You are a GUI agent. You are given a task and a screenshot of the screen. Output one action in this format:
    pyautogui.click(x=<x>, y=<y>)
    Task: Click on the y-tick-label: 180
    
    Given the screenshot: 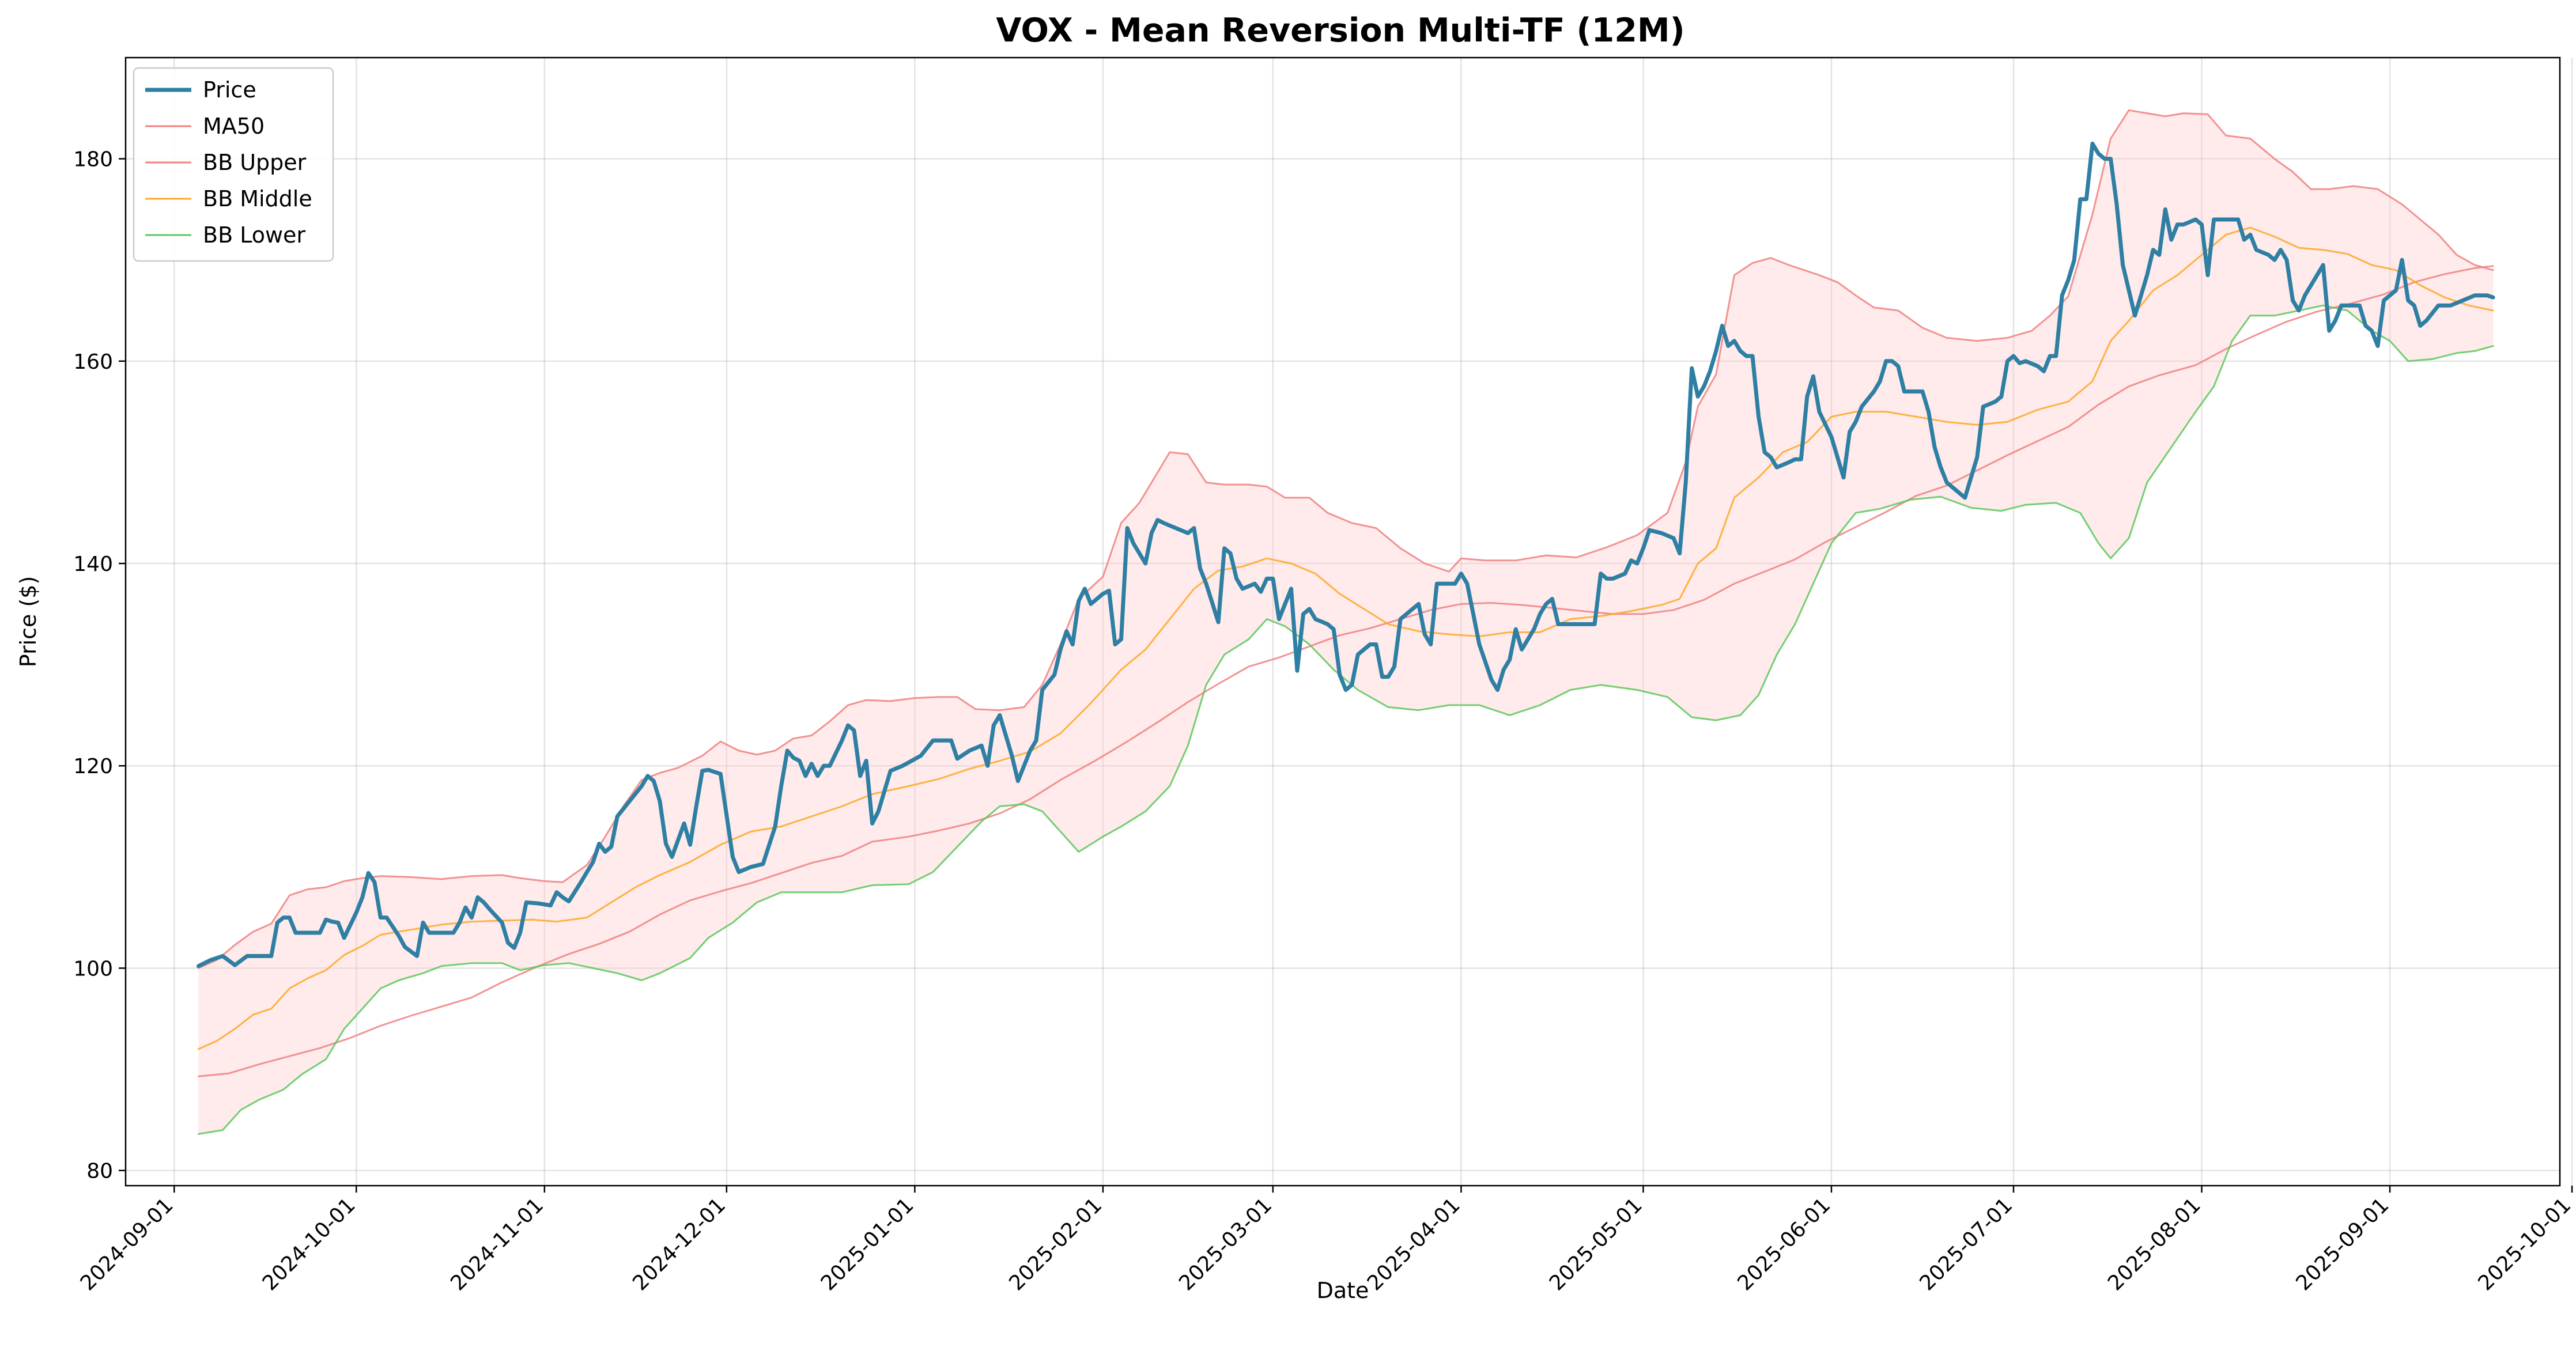 What is the action you would take?
    pyautogui.click(x=93, y=160)
    